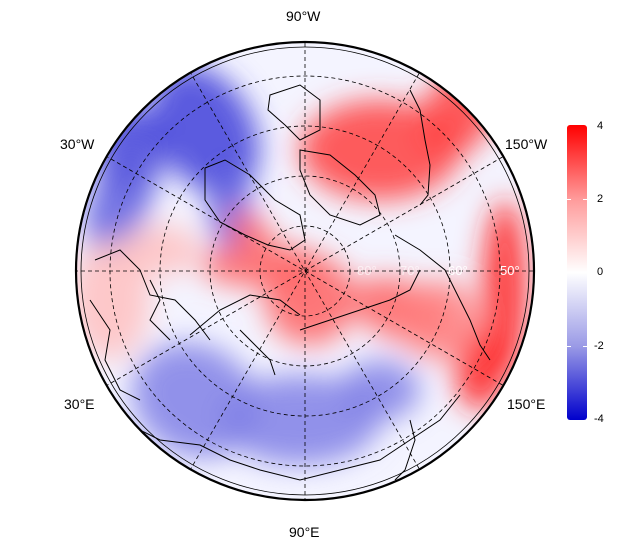 This screenshot has width=625, height=552. What do you see at coordinates (599, 346) in the screenshot?
I see `colorbar-label-neg2: -2` at bounding box center [599, 346].